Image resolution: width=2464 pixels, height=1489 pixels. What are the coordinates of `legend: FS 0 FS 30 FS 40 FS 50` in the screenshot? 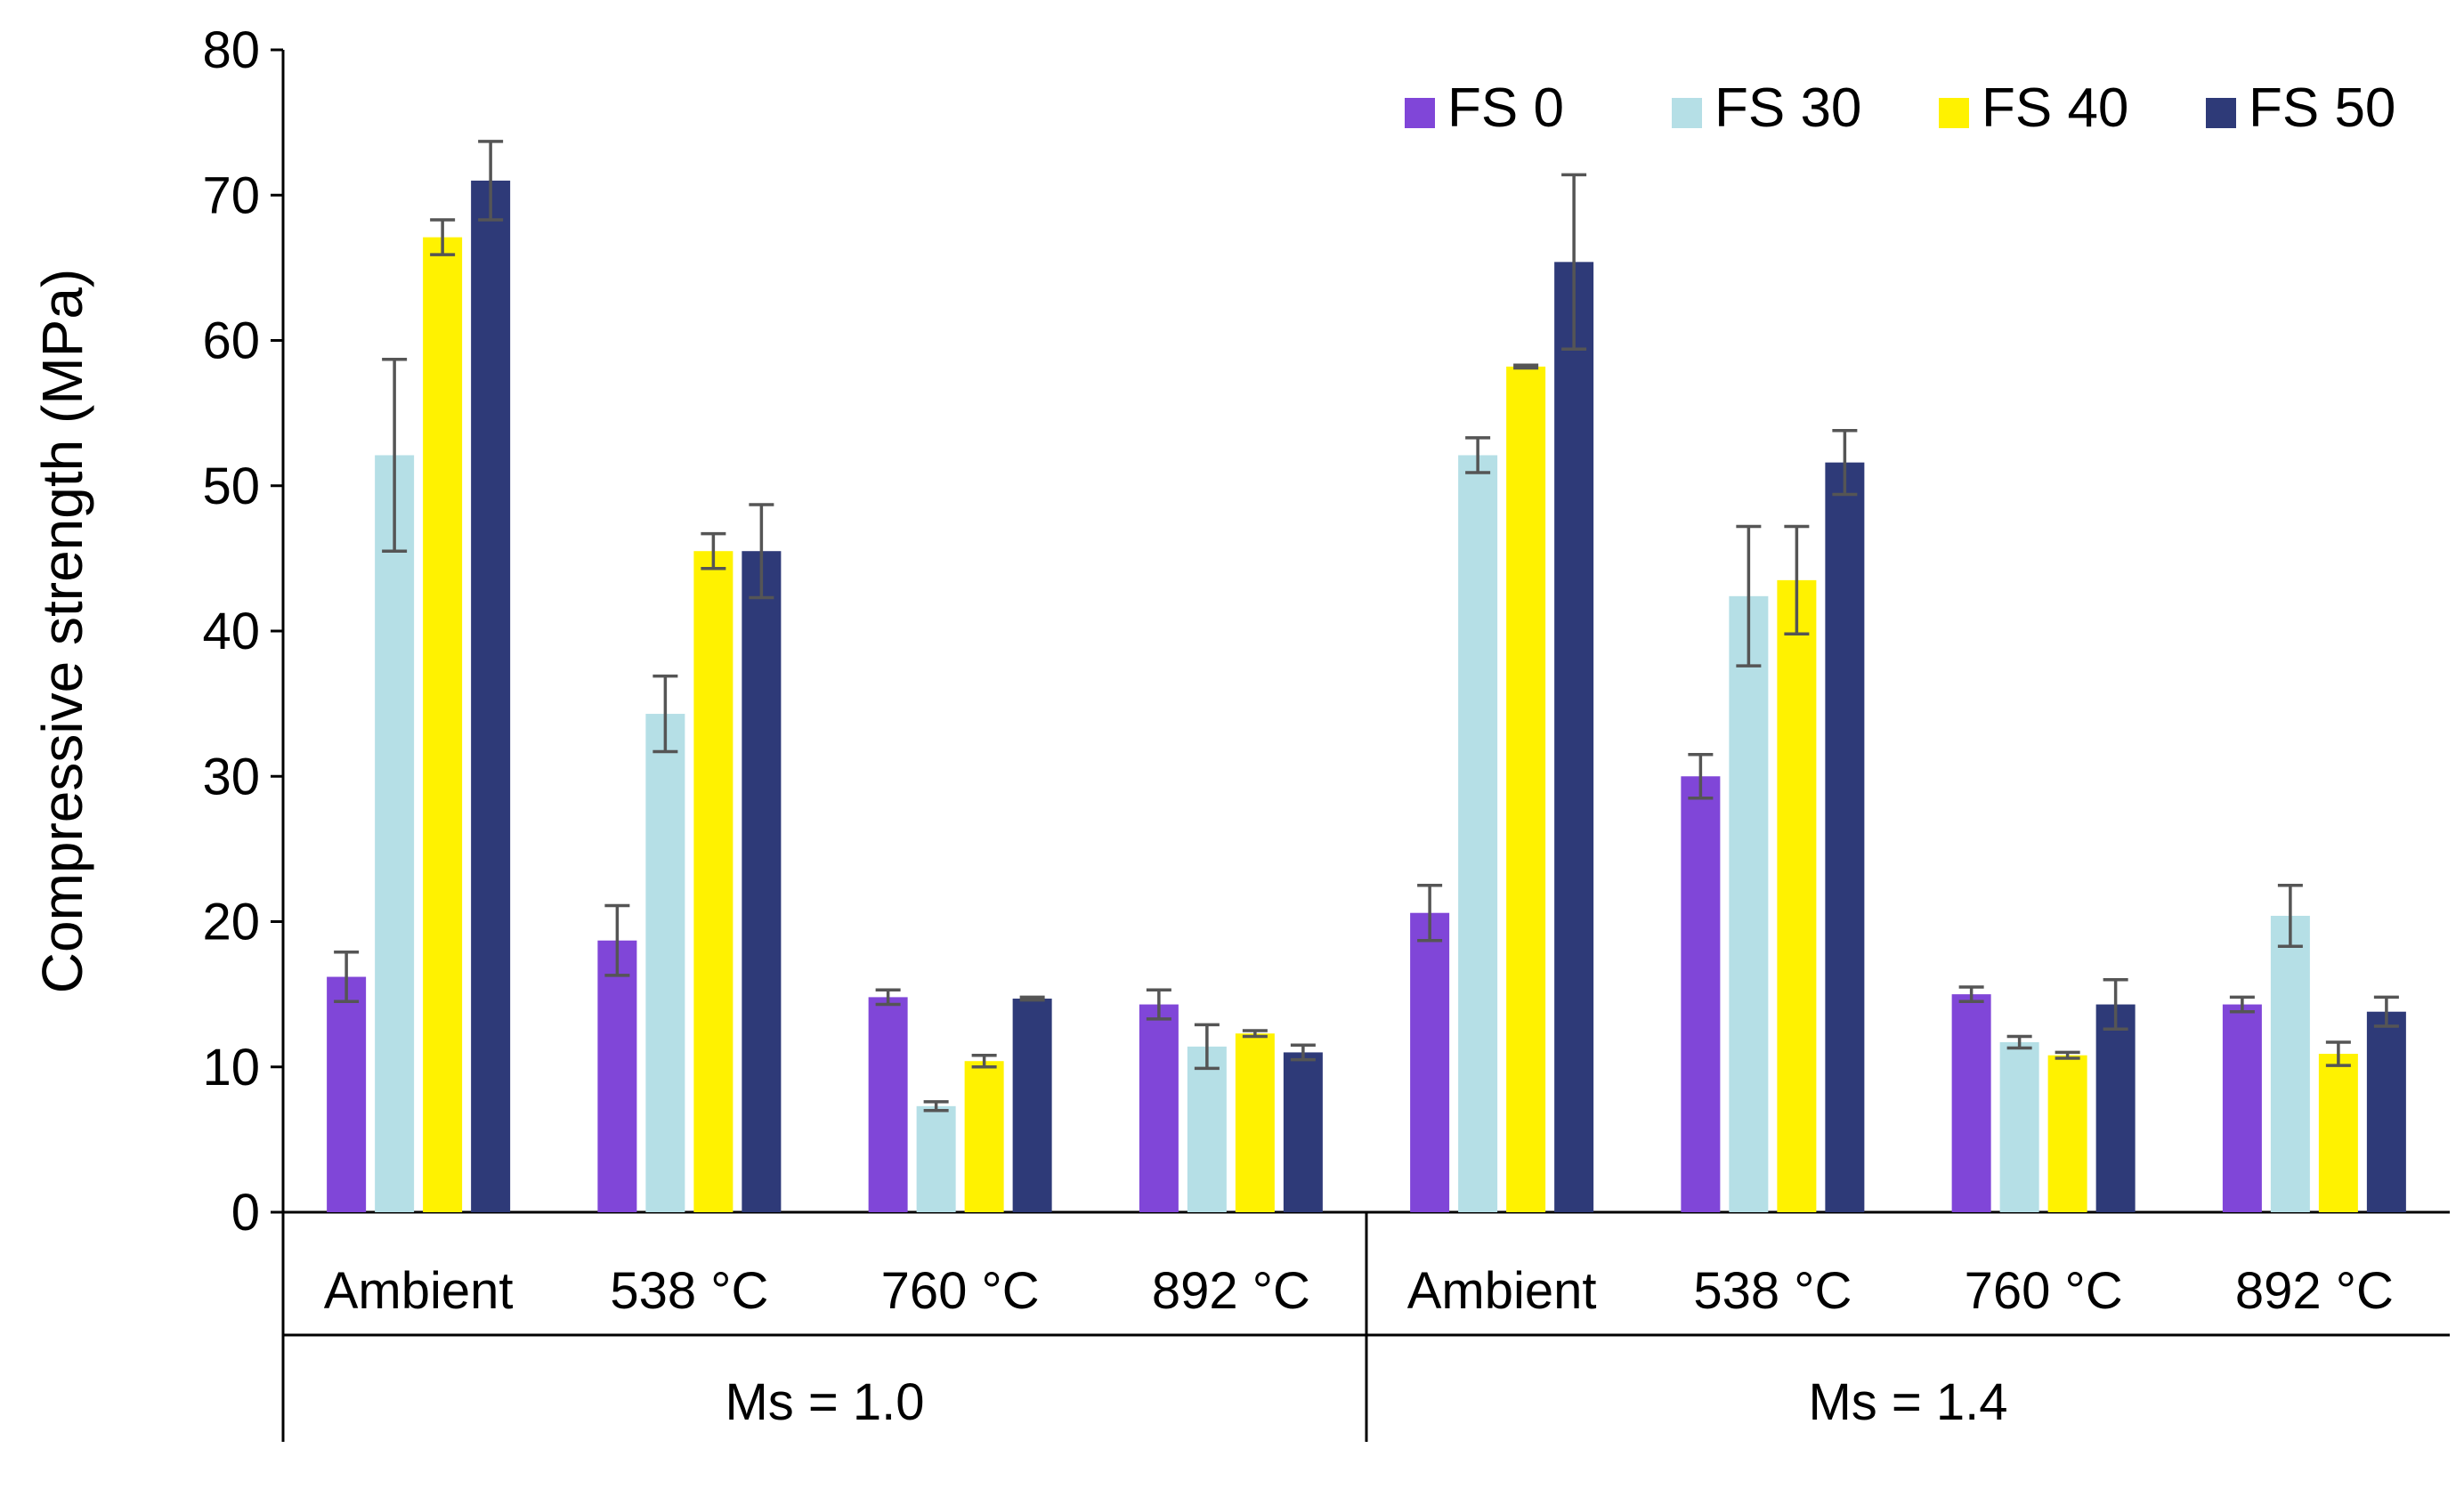 It's located at (1900, 108).